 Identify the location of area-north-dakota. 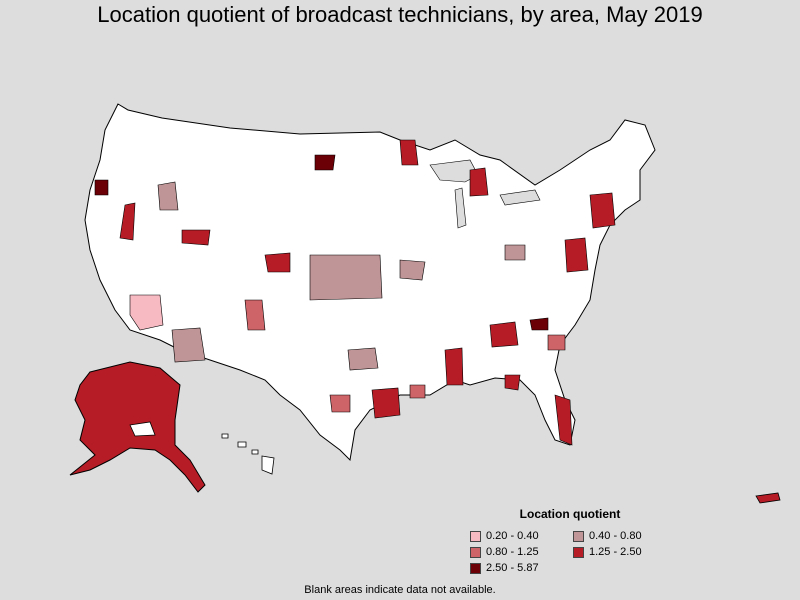
(325, 162).